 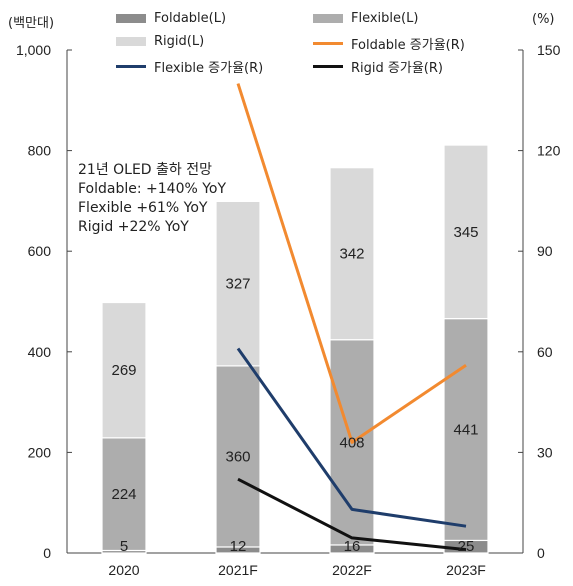 I want to click on legend-swatch-rigid-line, so click(x=328, y=66).